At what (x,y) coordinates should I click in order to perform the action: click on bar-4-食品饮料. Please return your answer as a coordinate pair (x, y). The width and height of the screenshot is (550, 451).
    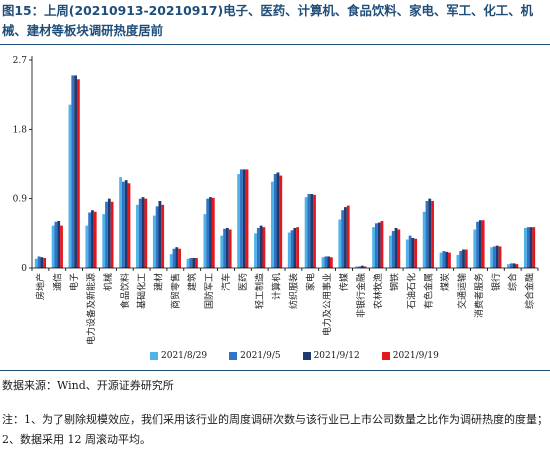
    Looking at the image, I should click on (129, 225).